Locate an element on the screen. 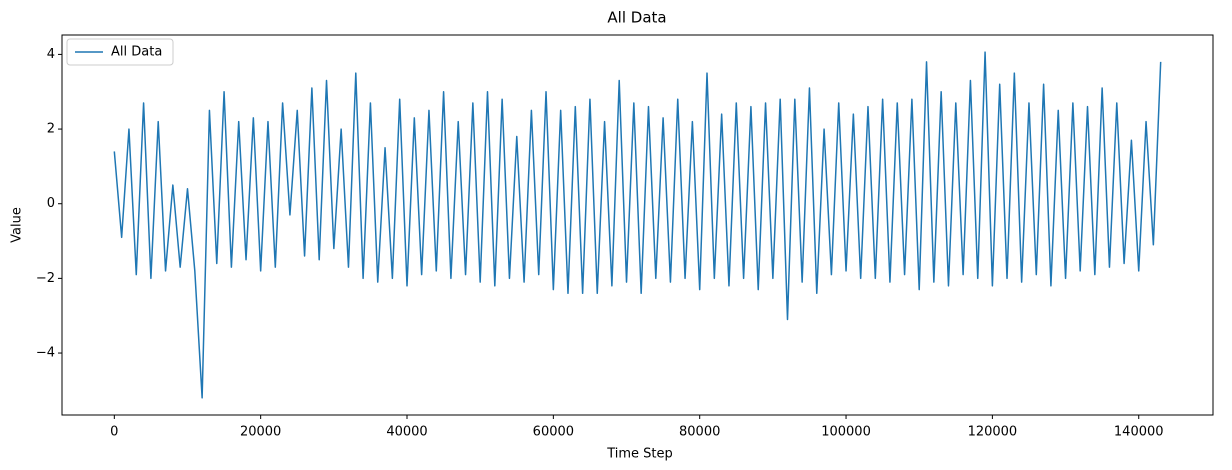 The height and width of the screenshot is (470, 1232). x-tick-label: 140000 is located at coordinates (1139, 432).